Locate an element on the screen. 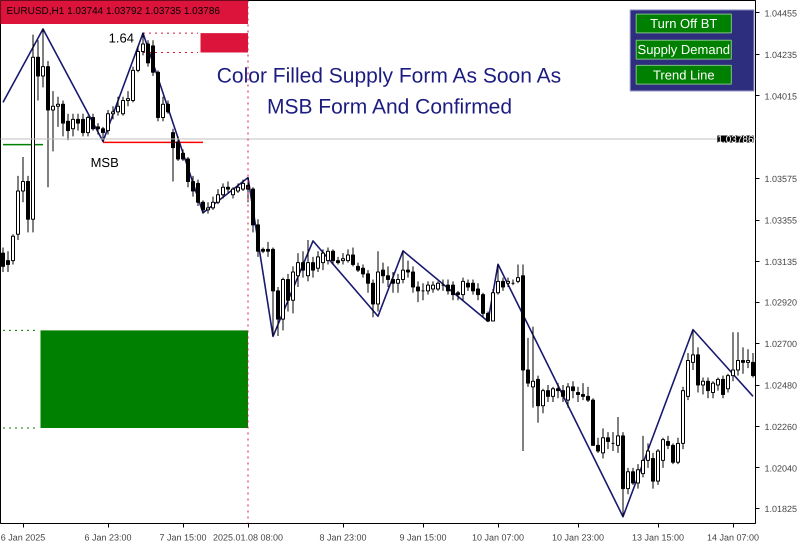 This screenshot has width=800, height=545. x-tick-label: 8 Jan 23:00 is located at coordinates (343, 537).